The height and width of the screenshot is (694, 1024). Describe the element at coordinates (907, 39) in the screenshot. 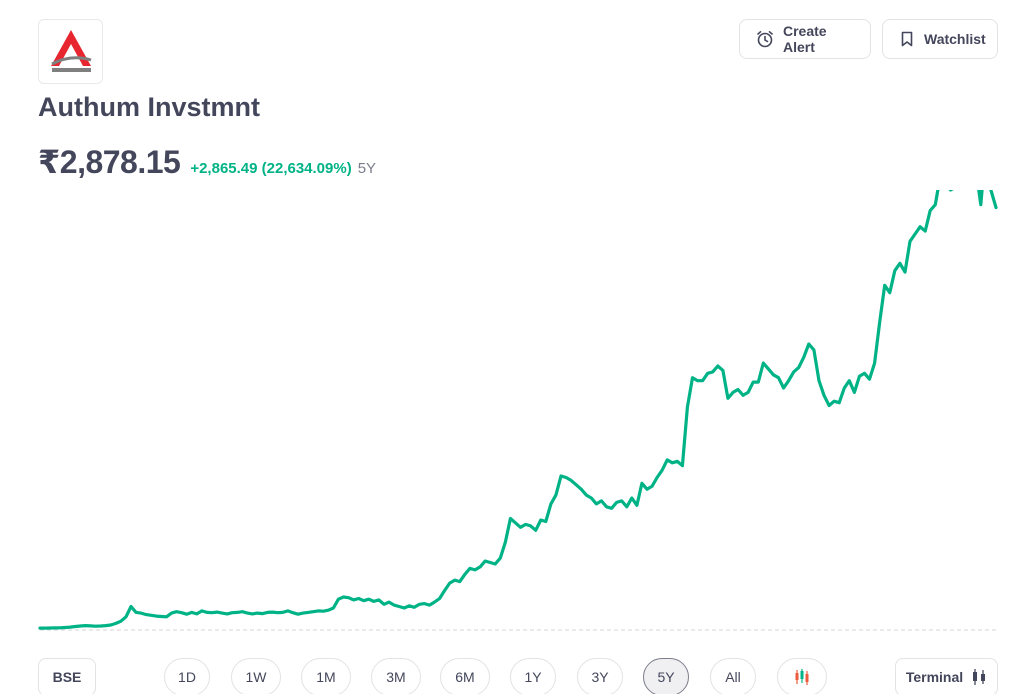

I see `bookmark-icon` at that location.